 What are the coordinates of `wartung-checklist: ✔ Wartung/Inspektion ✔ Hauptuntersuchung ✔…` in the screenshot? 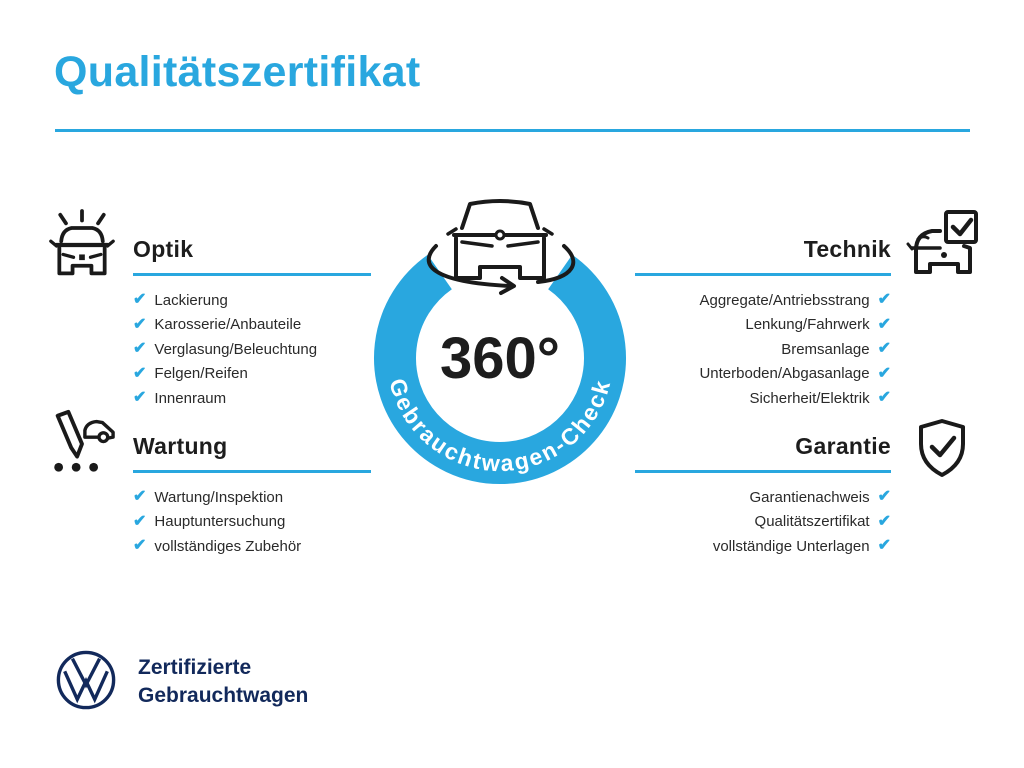 It's located at (252, 522).